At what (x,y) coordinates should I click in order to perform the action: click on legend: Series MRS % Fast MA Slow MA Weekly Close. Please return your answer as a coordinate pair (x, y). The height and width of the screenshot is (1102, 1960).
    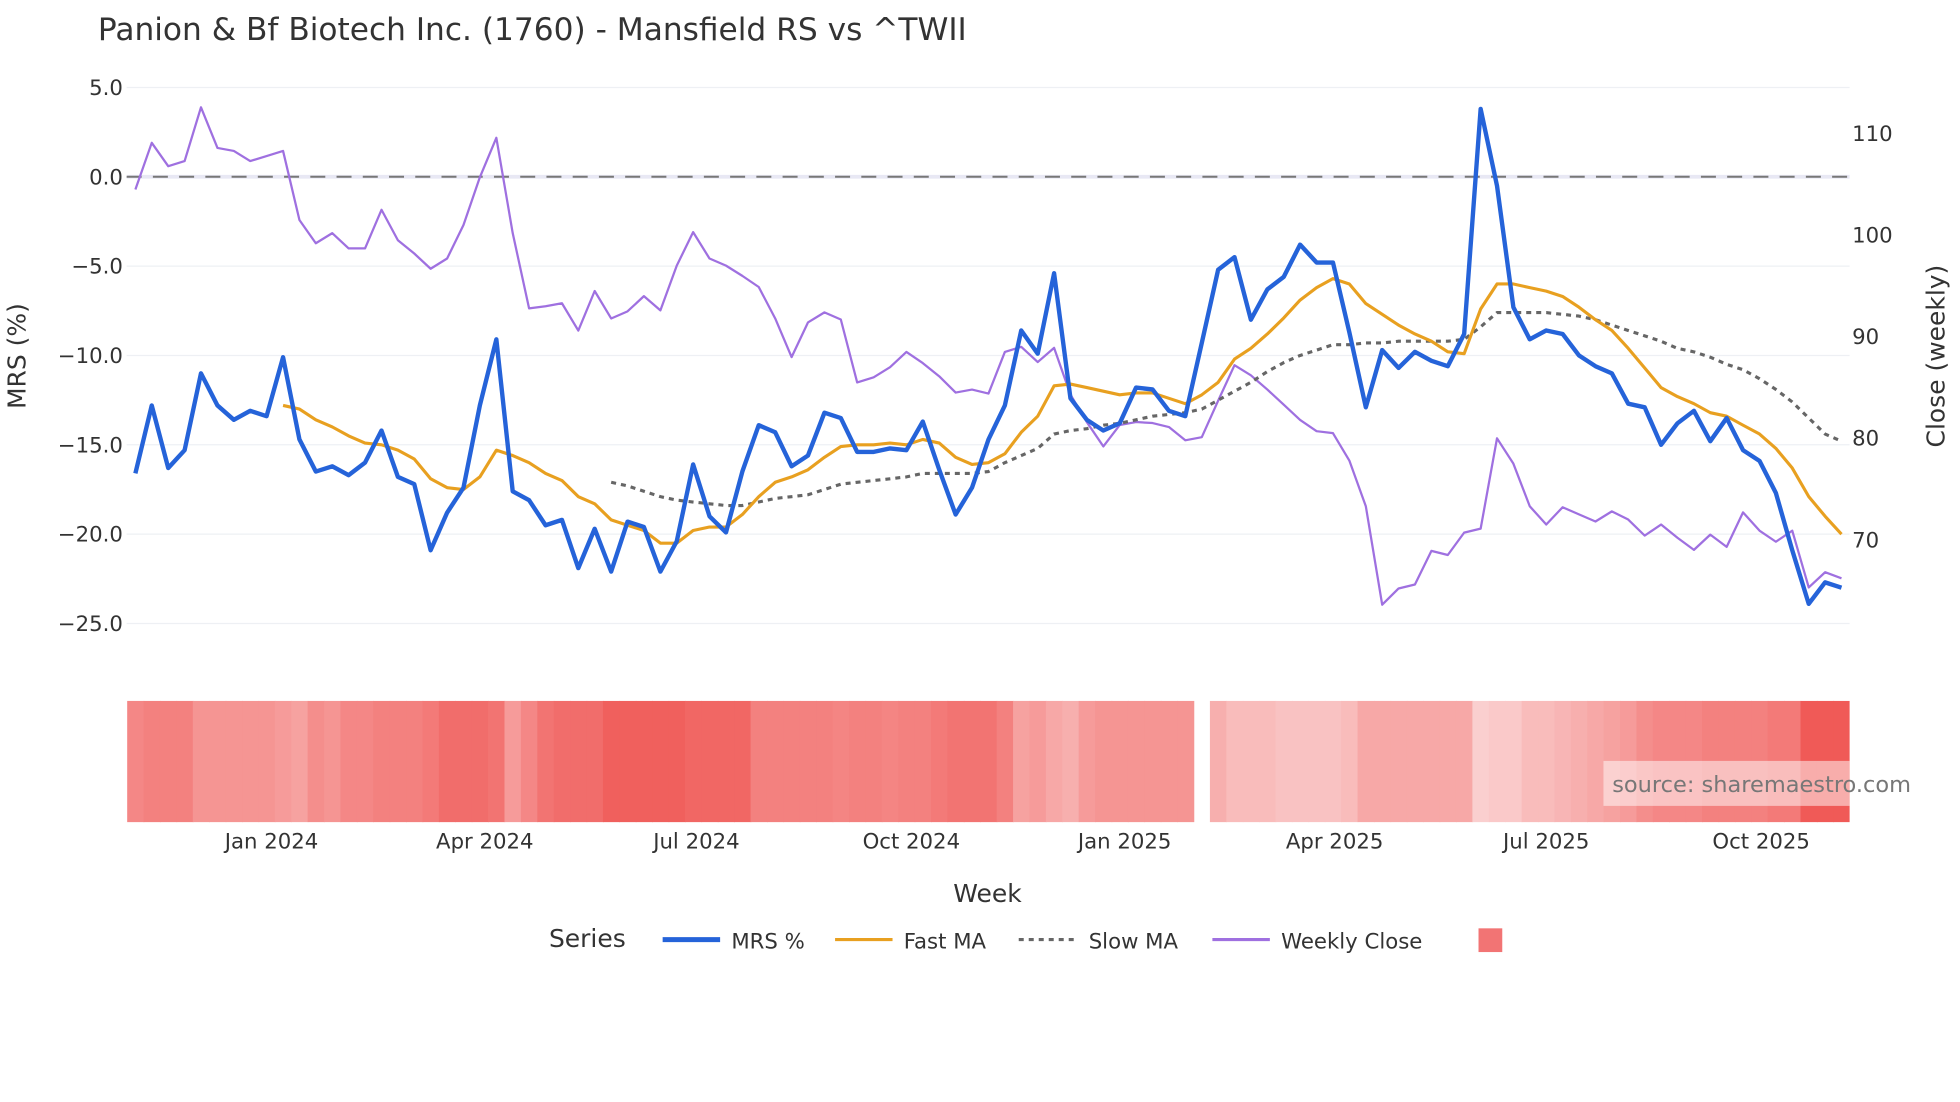
    Looking at the image, I should click on (1026, 939).